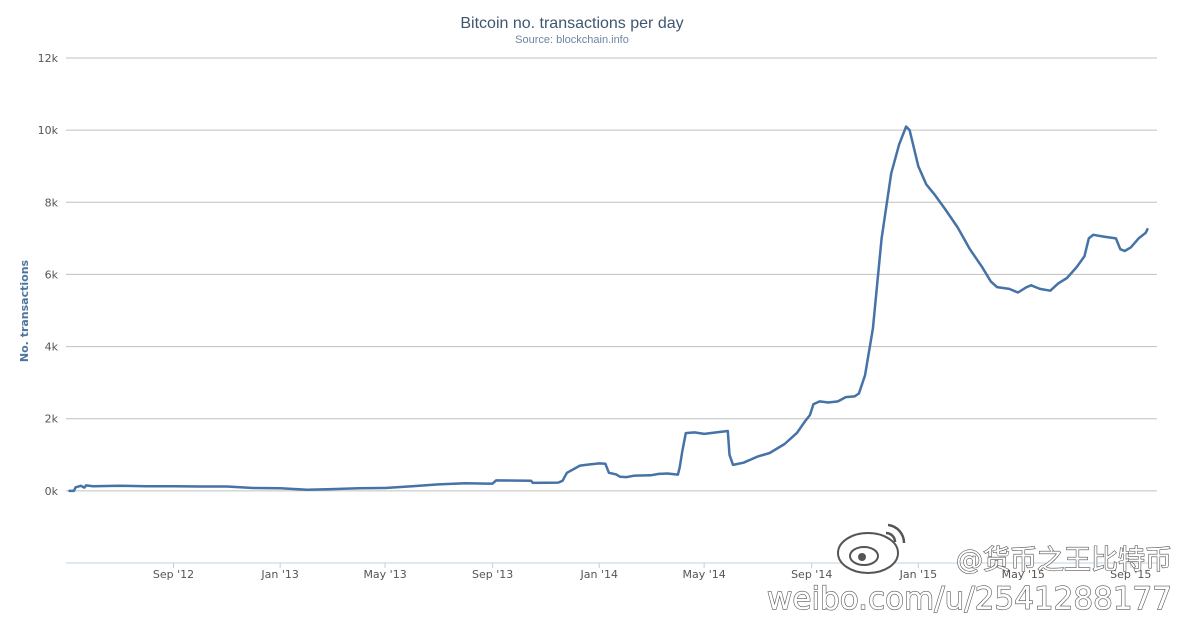 This screenshot has height=623, width=1181. Describe the element at coordinates (384, 574) in the screenshot. I see `x-tick-label: May '13` at that location.